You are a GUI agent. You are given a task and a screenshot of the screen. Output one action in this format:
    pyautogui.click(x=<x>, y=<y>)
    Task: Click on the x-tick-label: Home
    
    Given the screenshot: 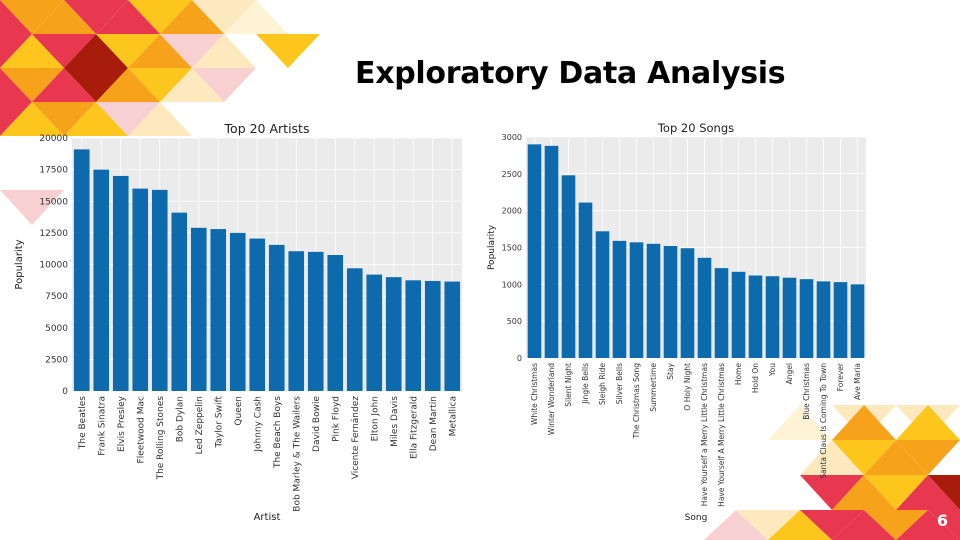 What is the action you would take?
    pyautogui.click(x=738, y=374)
    